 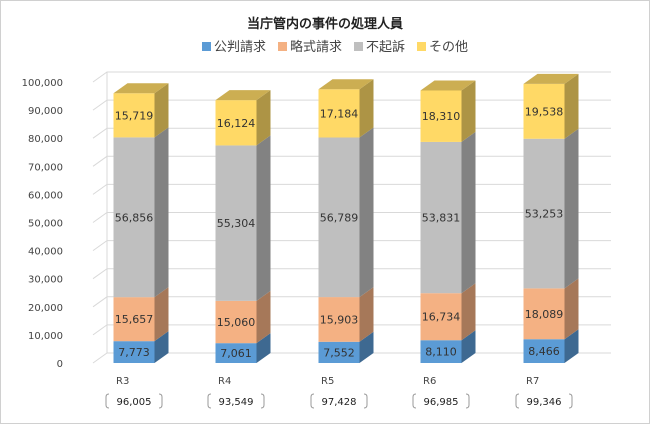 I want to click on bar-segment: 8,110, so click(x=448, y=346).